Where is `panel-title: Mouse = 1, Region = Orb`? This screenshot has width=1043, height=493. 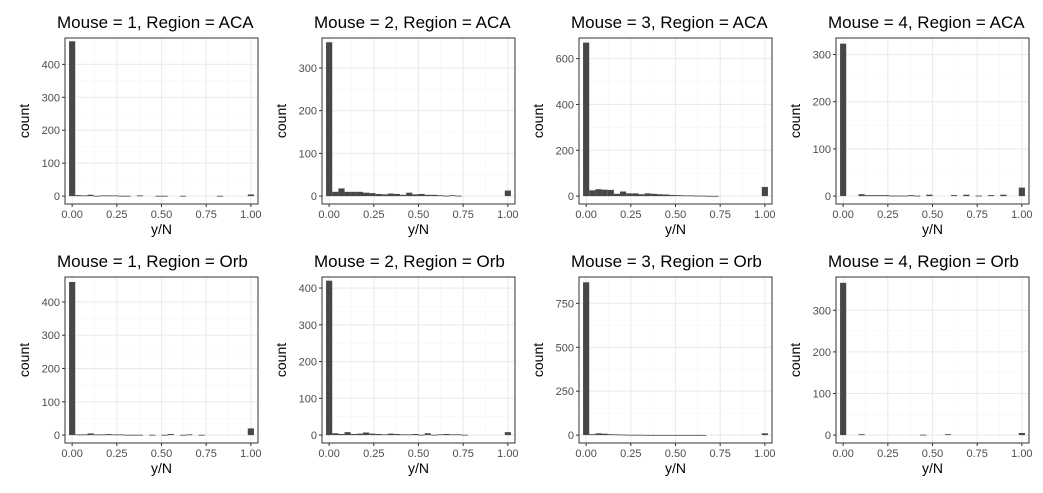 panel-title: Mouse = 1, Region = Orb is located at coordinates (152, 261).